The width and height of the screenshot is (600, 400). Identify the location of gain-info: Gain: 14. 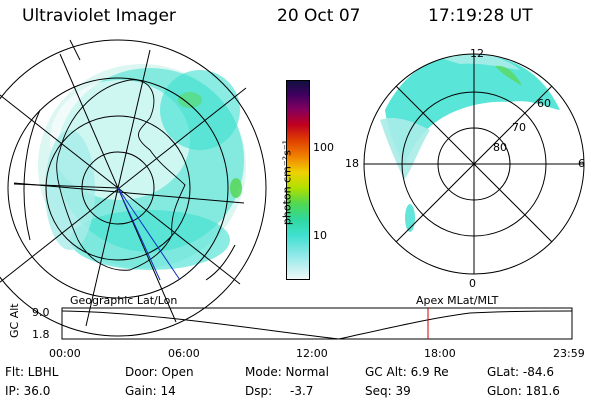
(150, 391).